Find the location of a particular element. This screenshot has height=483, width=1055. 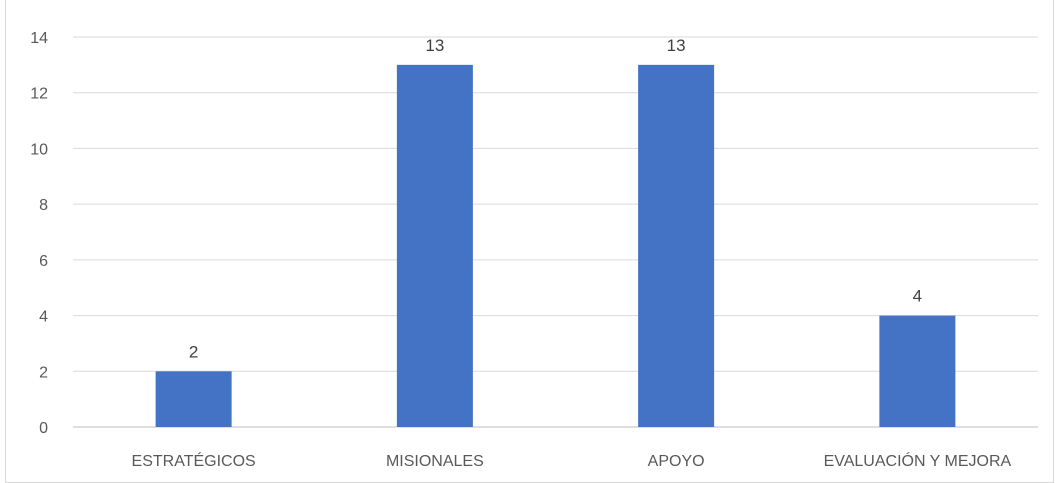

x-tick-label: APOYO is located at coordinates (676, 461).